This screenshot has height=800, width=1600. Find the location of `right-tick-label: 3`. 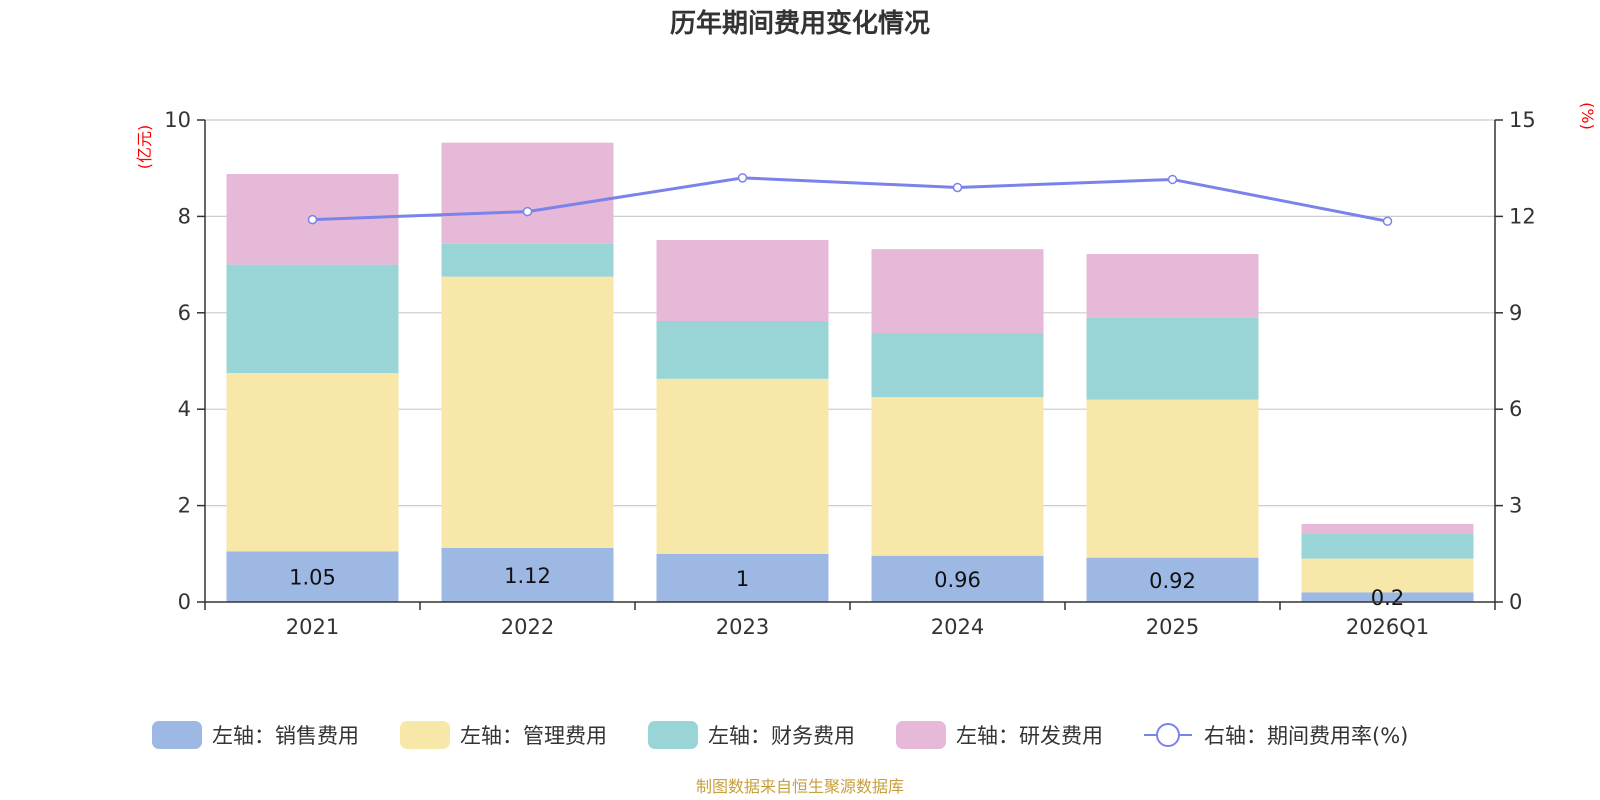

right-tick-label: 3 is located at coordinates (1515, 506).